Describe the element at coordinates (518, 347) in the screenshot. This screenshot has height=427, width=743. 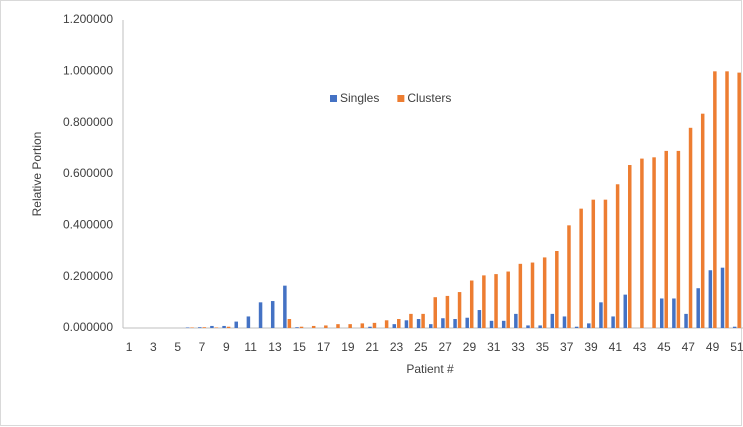
I see `x-tick-label: 33` at that location.